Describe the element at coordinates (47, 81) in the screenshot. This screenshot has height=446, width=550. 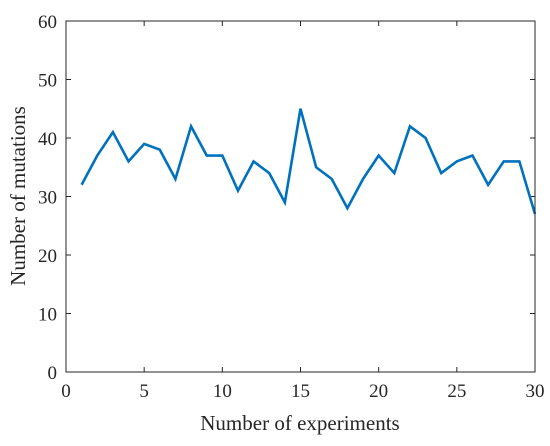
I see `y-tick-label: 50` at that location.